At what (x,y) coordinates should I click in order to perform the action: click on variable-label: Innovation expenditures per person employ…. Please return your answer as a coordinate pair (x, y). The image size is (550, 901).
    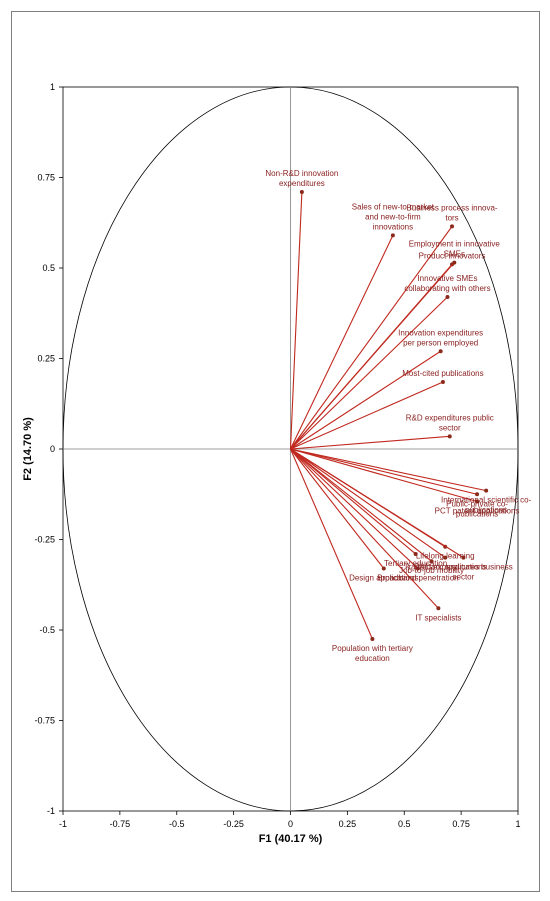
    Looking at the image, I should click on (440, 337).